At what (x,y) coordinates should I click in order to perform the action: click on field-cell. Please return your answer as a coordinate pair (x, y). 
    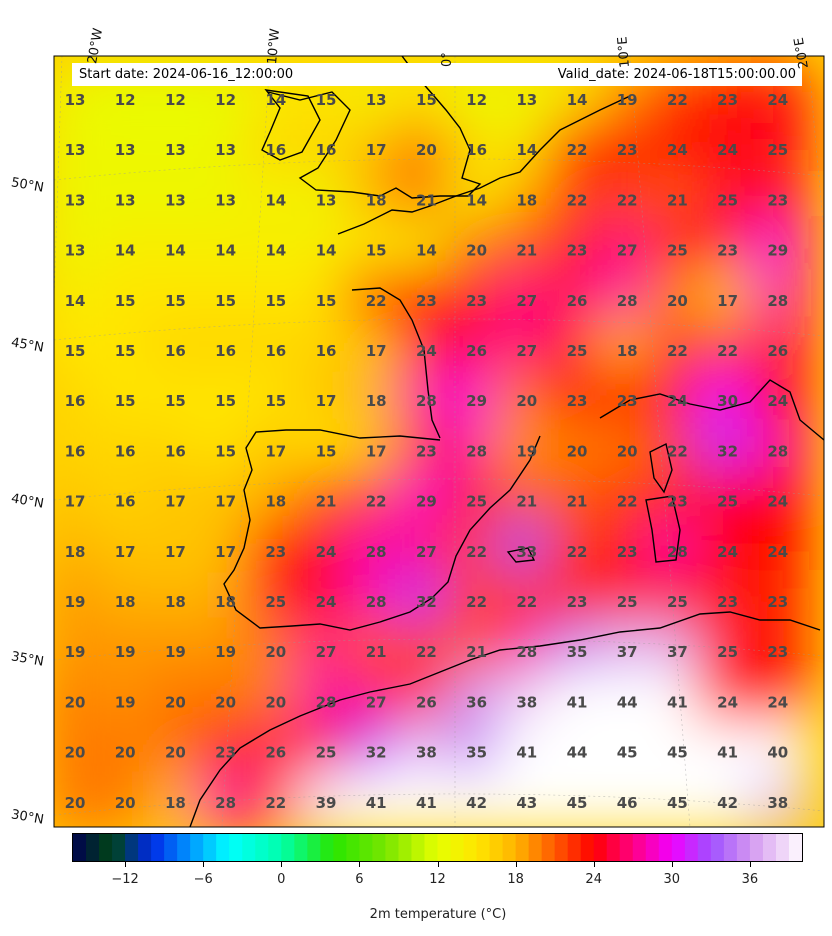
    Looking at the image, I should click on (777, 798).